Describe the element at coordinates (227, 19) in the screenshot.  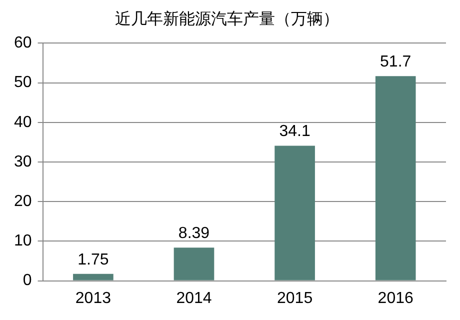
I see `chart-title: 近几年新能源汽车产量（万辆）` at that location.